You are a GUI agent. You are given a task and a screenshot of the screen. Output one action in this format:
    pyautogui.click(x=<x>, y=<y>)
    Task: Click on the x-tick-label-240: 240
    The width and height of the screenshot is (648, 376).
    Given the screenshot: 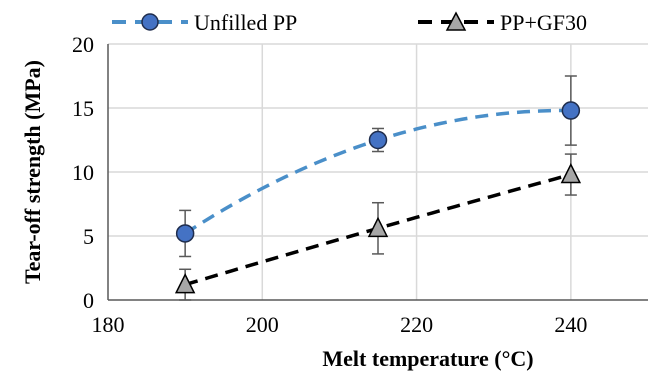 What is the action you would take?
    pyautogui.click(x=570, y=324)
    